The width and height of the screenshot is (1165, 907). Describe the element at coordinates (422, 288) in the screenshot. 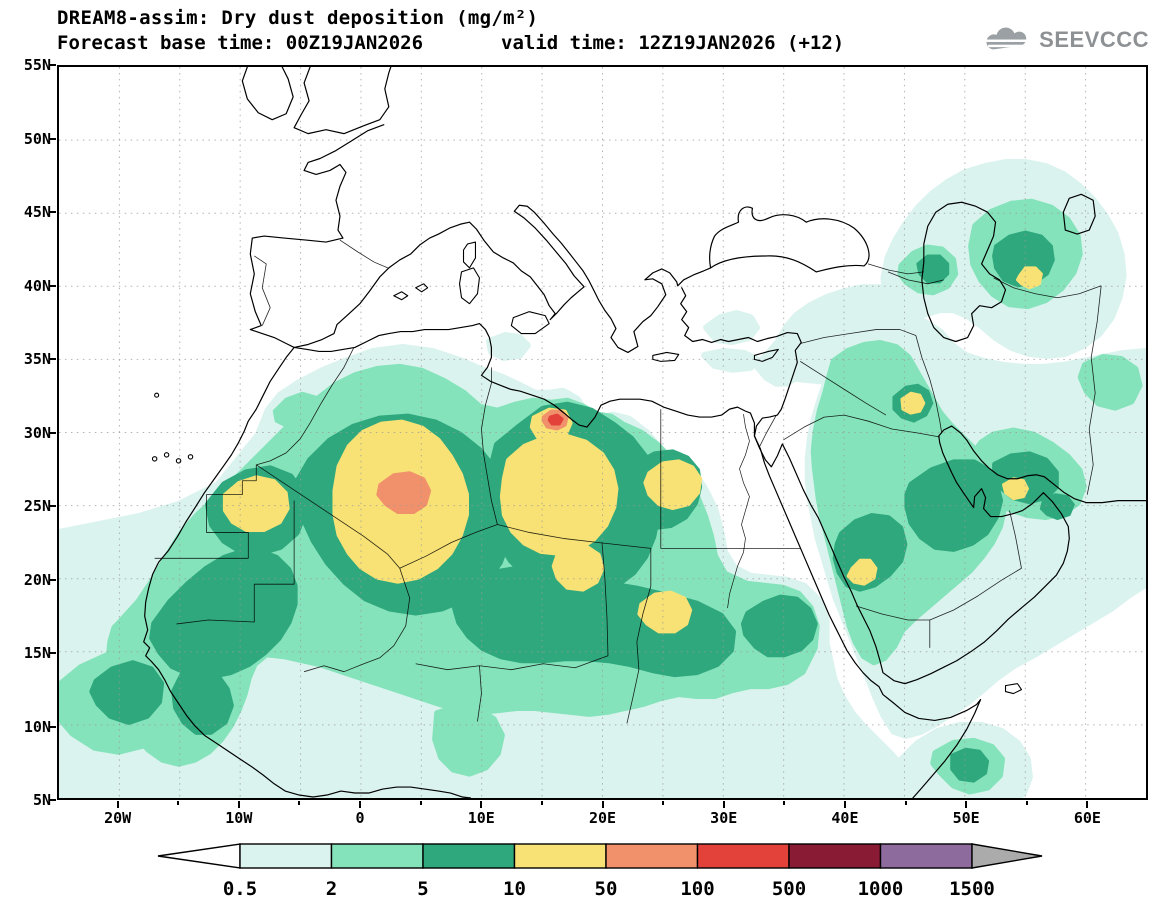

I see `island-menorca` at that location.